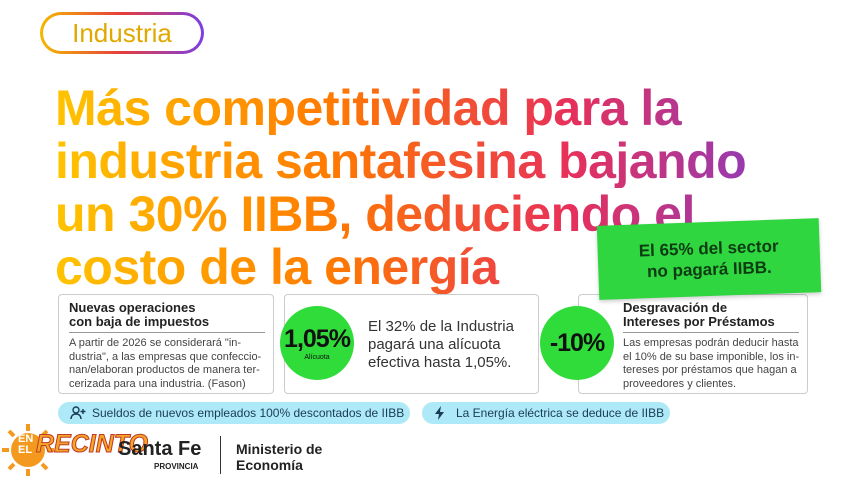 This screenshot has width=865, height=479. What do you see at coordinates (220, 455) in the screenshot?
I see `divider` at bounding box center [220, 455].